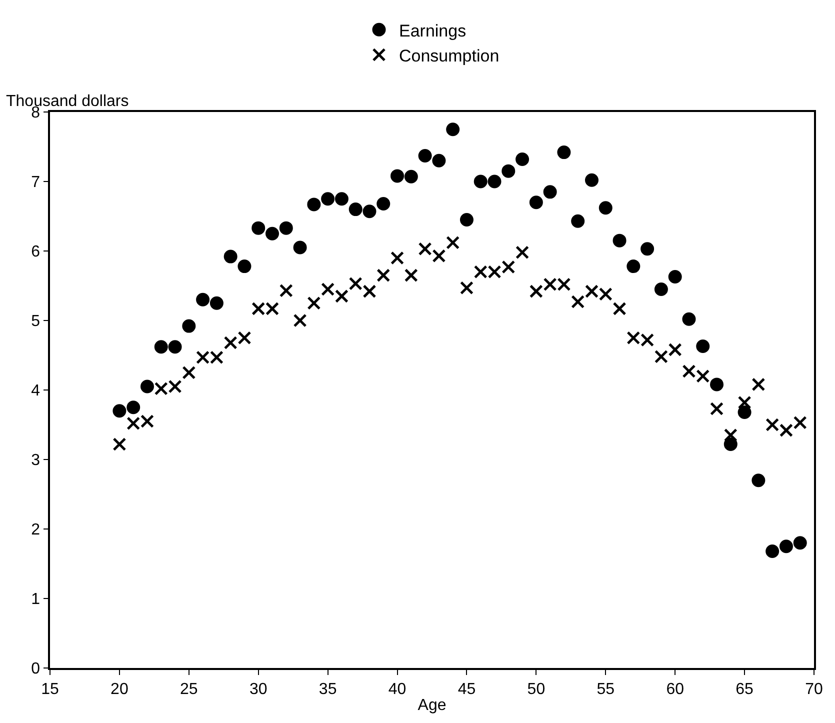  What do you see at coordinates (536, 689) in the screenshot?
I see `x-tick-label: 50` at bounding box center [536, 689].